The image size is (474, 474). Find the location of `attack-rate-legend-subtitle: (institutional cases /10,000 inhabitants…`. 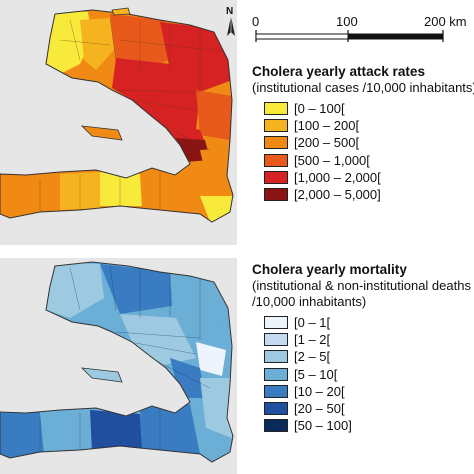

attack-rate-legend-subtitle: (institutional cases /10,000 inhabitants… is located at coordinates (363, 87).